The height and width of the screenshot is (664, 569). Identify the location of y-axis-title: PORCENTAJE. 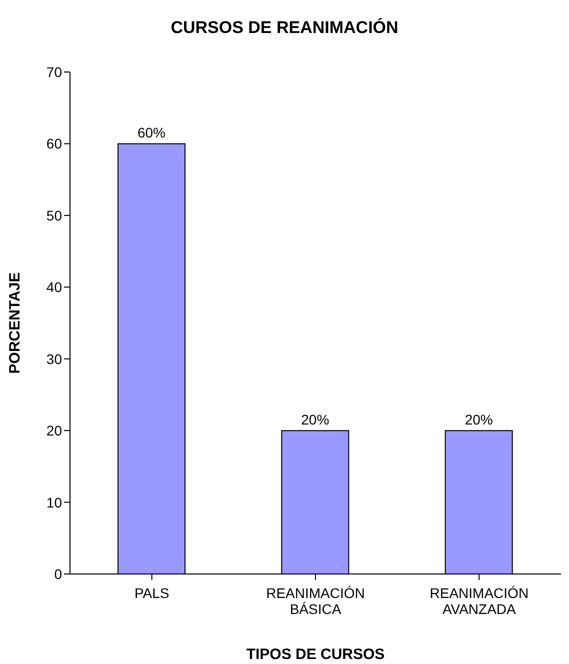
(15, 323).